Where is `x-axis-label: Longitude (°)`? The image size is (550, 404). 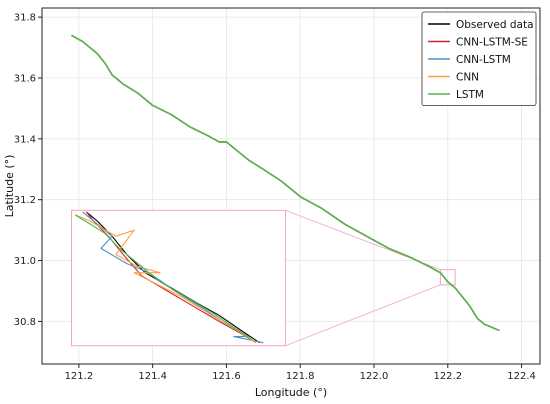
x-axis-label: Longitude (°) is located at coordinates (291, 392).